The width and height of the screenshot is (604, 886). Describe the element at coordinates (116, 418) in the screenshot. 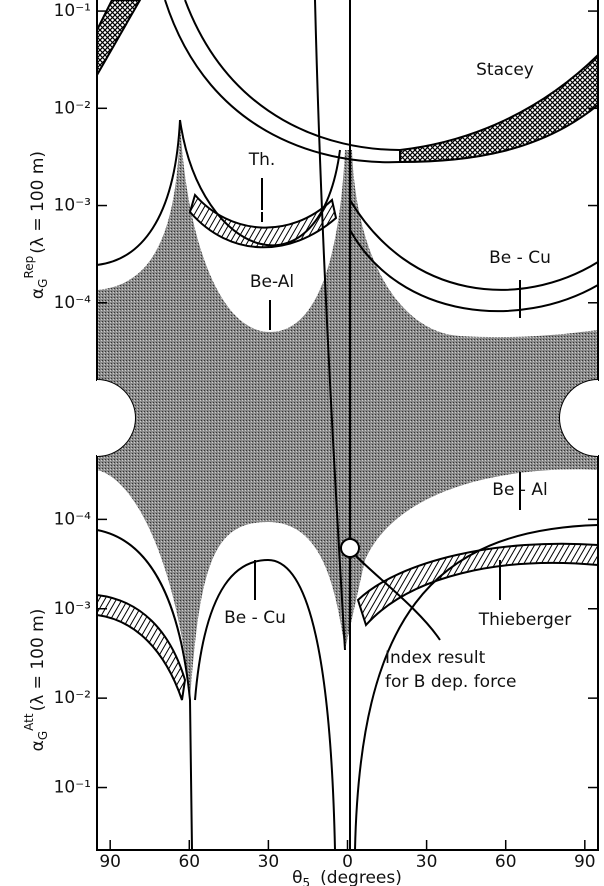

I see `notch-left` at that location.